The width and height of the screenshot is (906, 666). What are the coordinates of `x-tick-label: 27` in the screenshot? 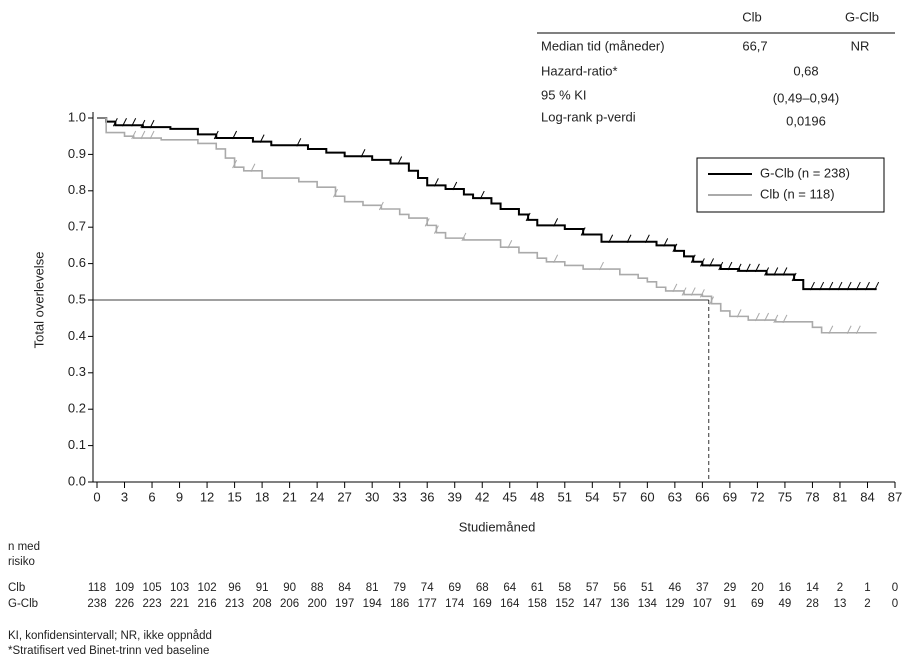 It's located at (344, 496).